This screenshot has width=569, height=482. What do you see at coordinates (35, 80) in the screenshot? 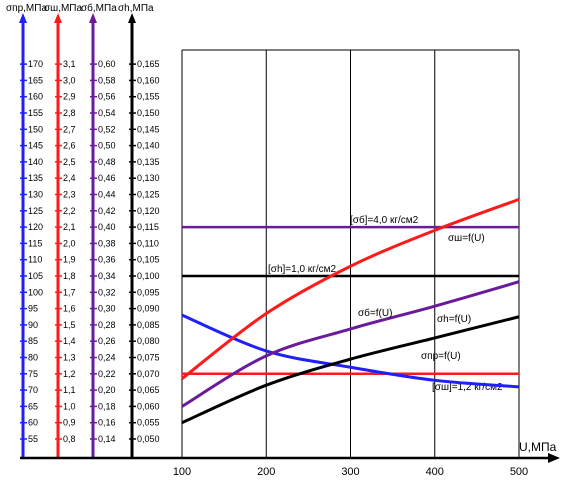
I see `tick-label: 165` at bounding box center [35, 80].